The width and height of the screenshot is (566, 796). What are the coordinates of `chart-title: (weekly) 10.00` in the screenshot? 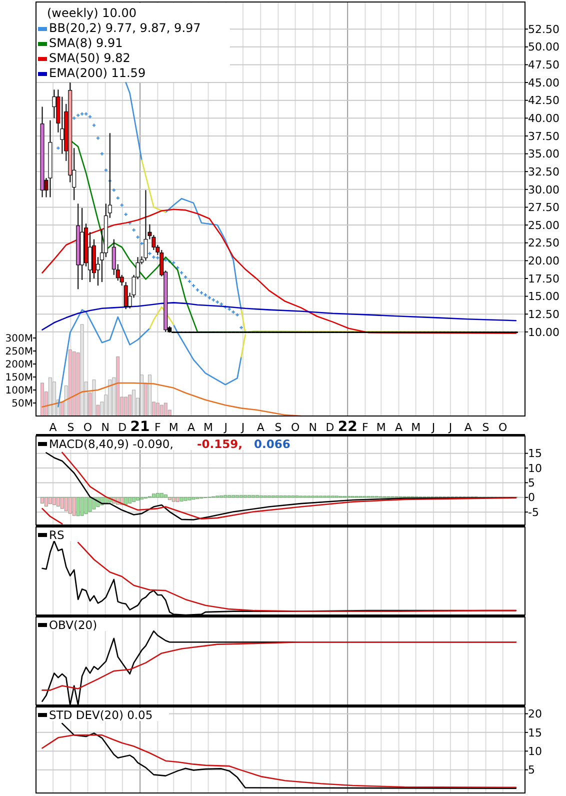 It's located at (91, 13).